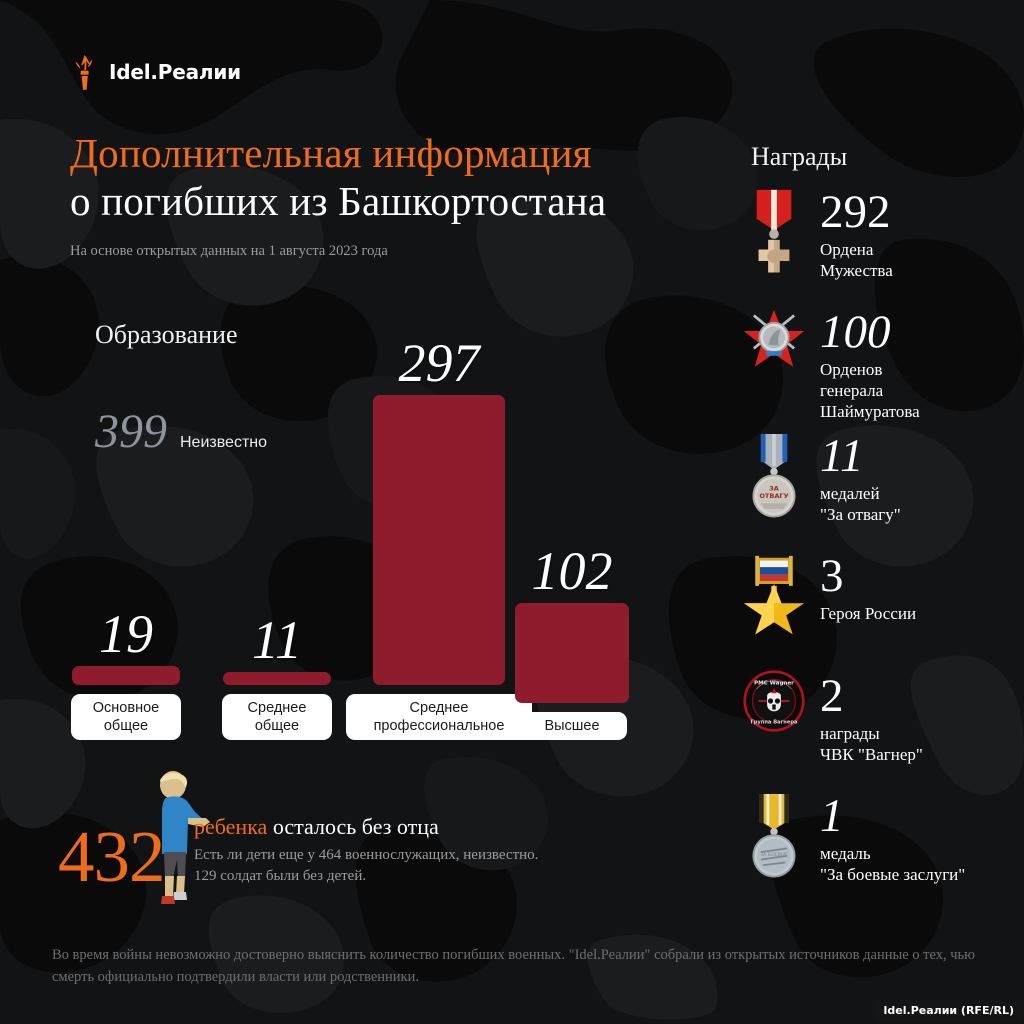  What do you see at coordinates (774, 846) in the screenshot?
I see `medal-for-battle-merit-icon: ЗА БОЕВЫЕ` at bounding box center [774, 846].